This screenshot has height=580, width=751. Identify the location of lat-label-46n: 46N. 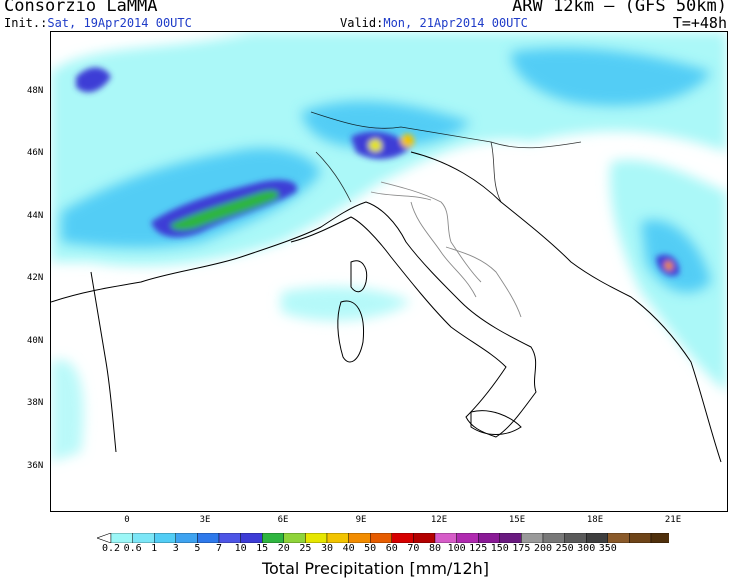
(35, 153).